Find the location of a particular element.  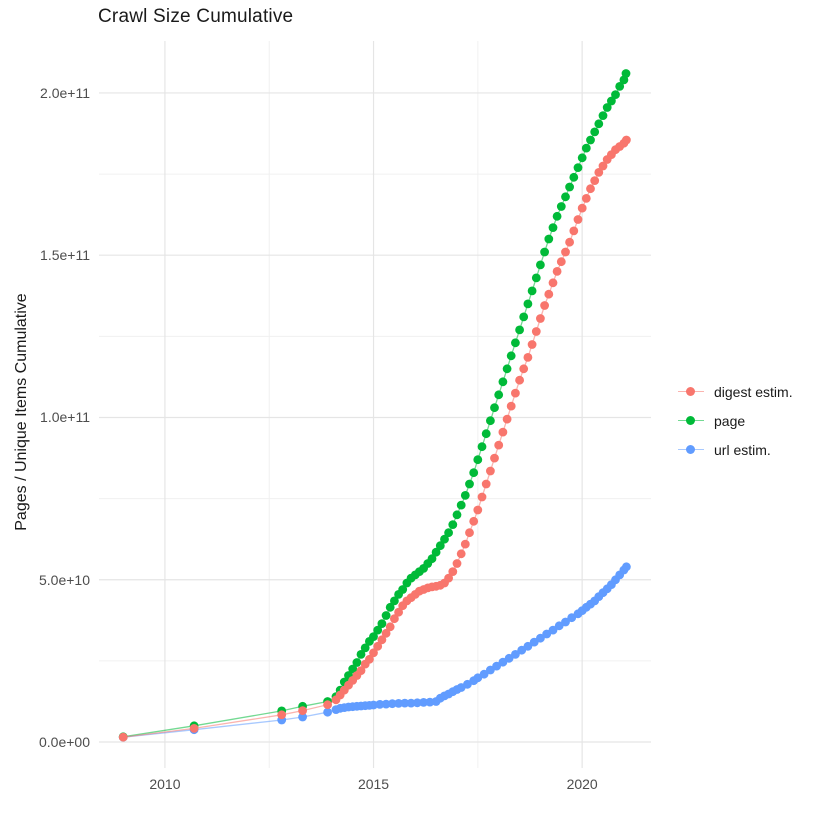

legend-item-url-estim-: url estim. is located at coordinates (735, 449).